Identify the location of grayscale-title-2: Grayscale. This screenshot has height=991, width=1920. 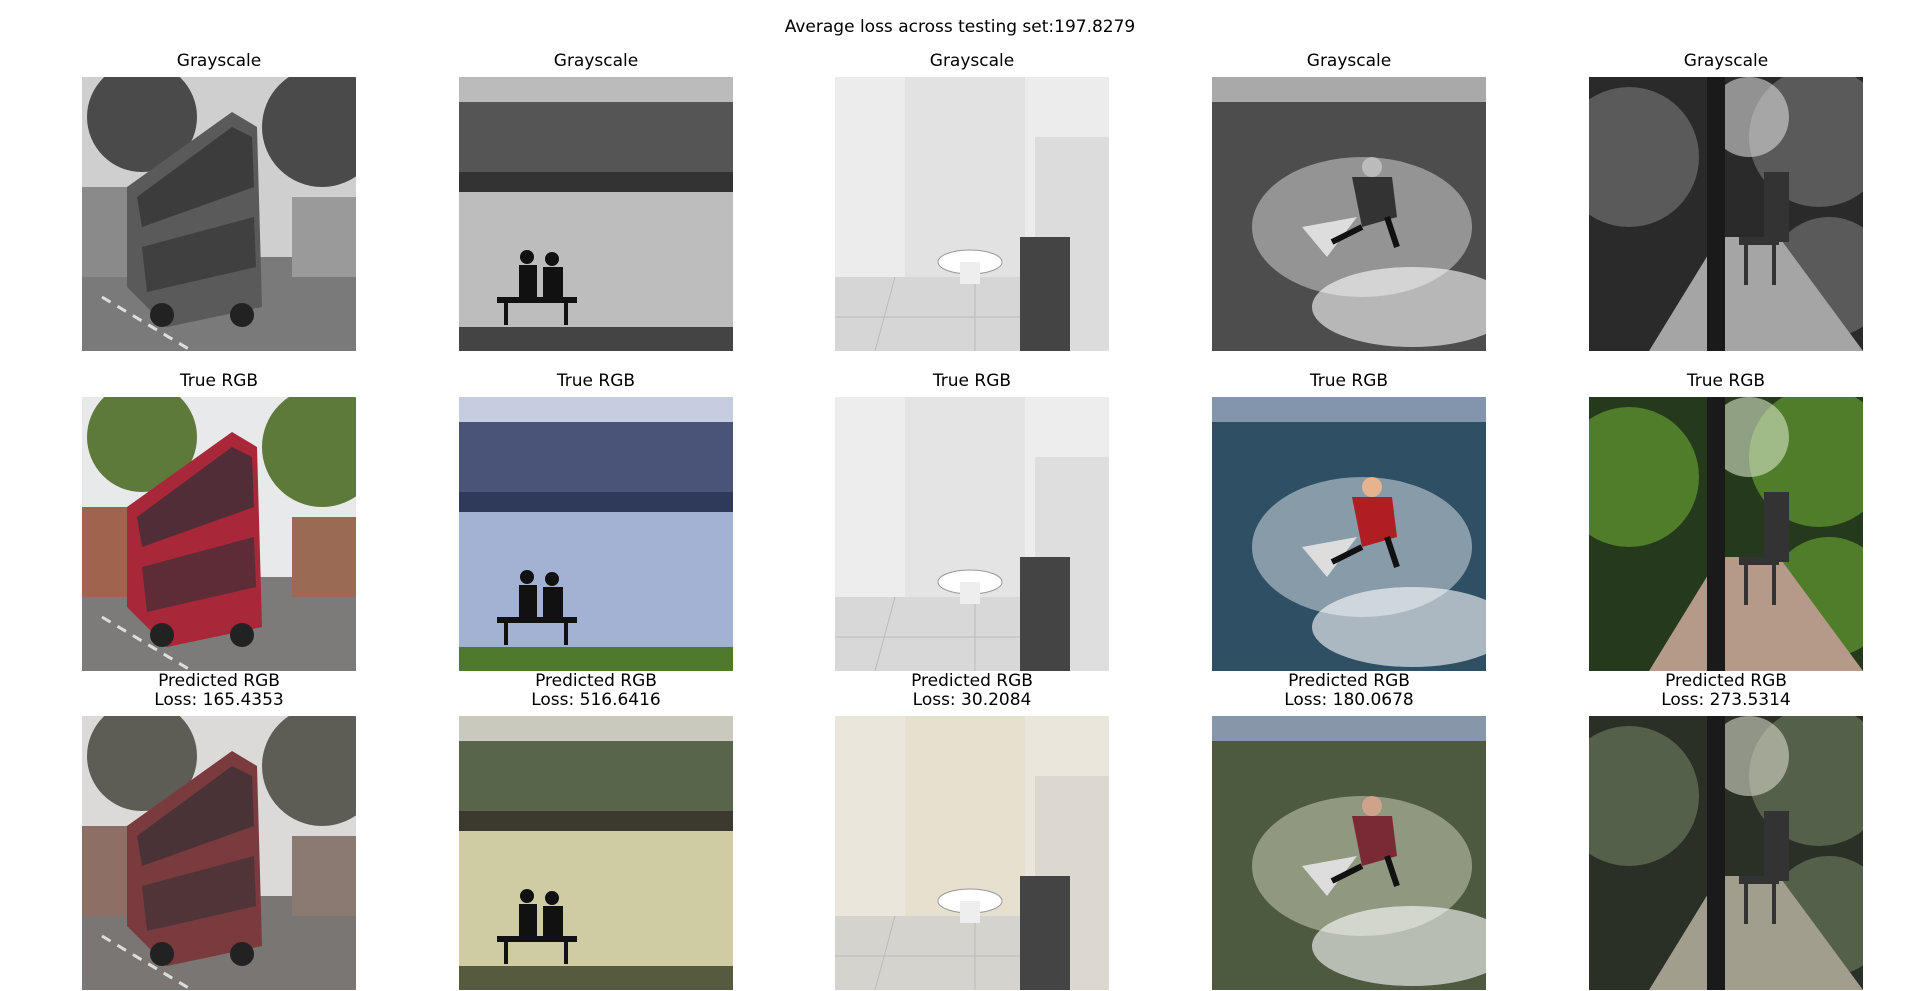
(596, 61).